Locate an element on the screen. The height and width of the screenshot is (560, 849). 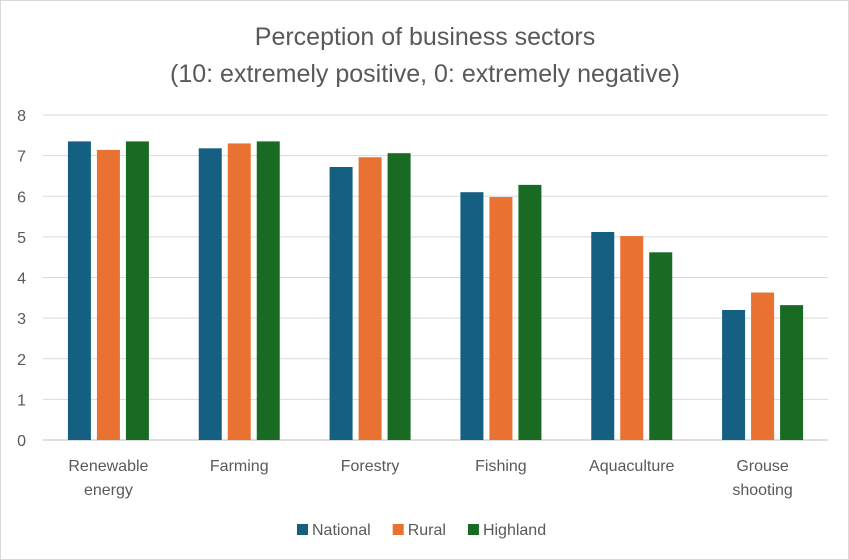
y-axis-ticks: 0 1 2 3 4 5 6 7 8 is located at coordinates (21, 279).